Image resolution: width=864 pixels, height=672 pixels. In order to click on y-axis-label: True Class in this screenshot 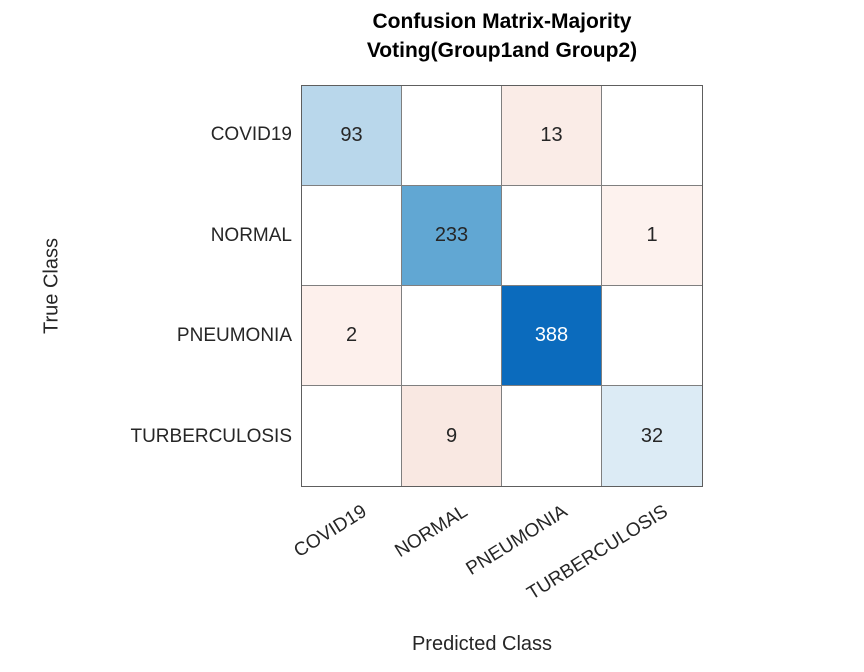, I will do `click(51, 286)`.